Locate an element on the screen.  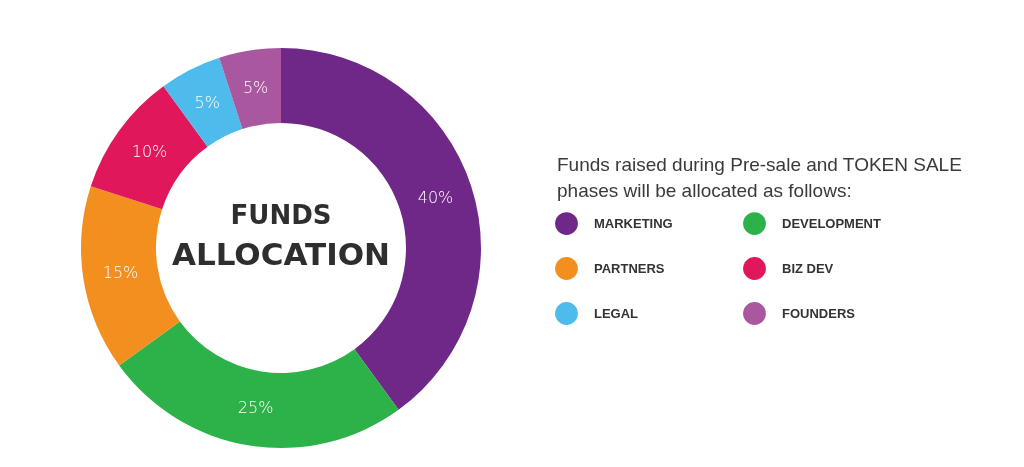
data-label: 25% is located at coordinates (255, 408).